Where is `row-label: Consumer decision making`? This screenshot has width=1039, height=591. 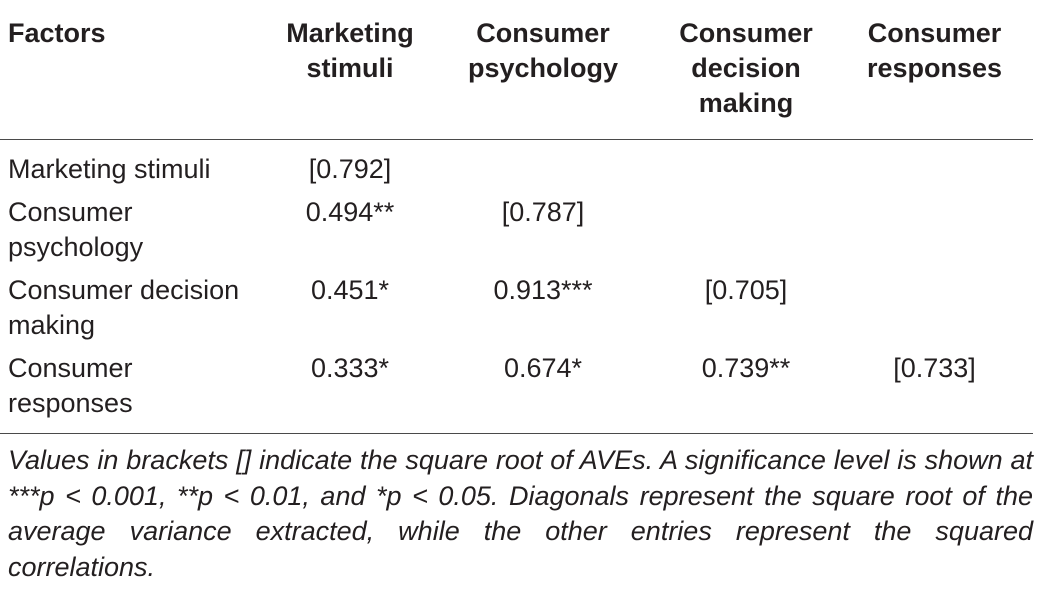 row-label: Consumer decision making is located at coordinates (135, 312).